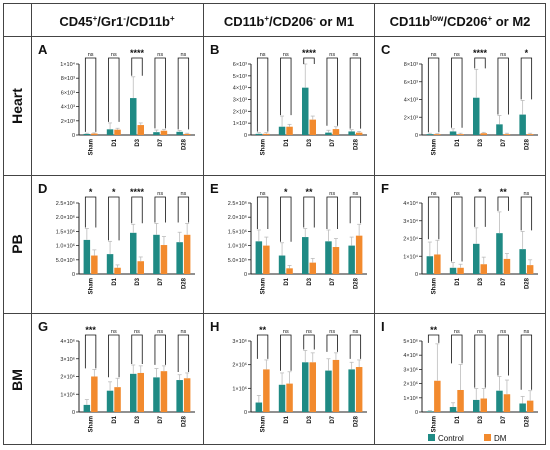  What do you see at coordinates (65, 231) in the screenshot?
I see `y-tick-label: 1.5×10⁶` at bounding box center [65, 231].